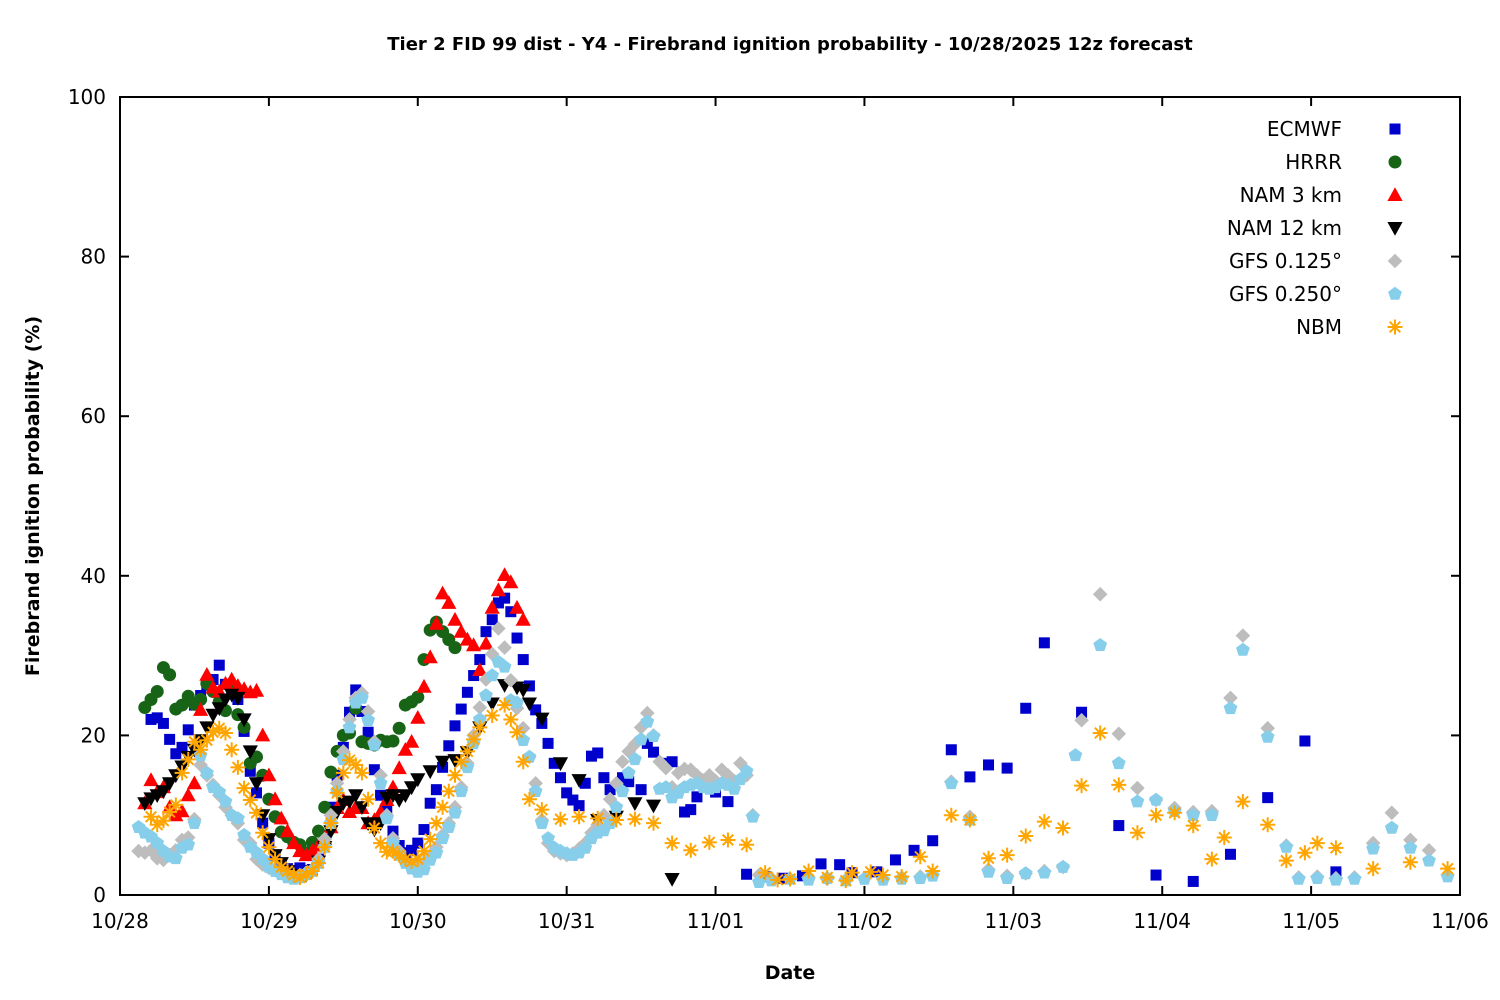 The height and width of the screenshot is (1000, 1500). What do you see at coordinates (716, 921) in the screenshot?
I see `x-tick-label: 11/01` at bounding box center [716, 921].